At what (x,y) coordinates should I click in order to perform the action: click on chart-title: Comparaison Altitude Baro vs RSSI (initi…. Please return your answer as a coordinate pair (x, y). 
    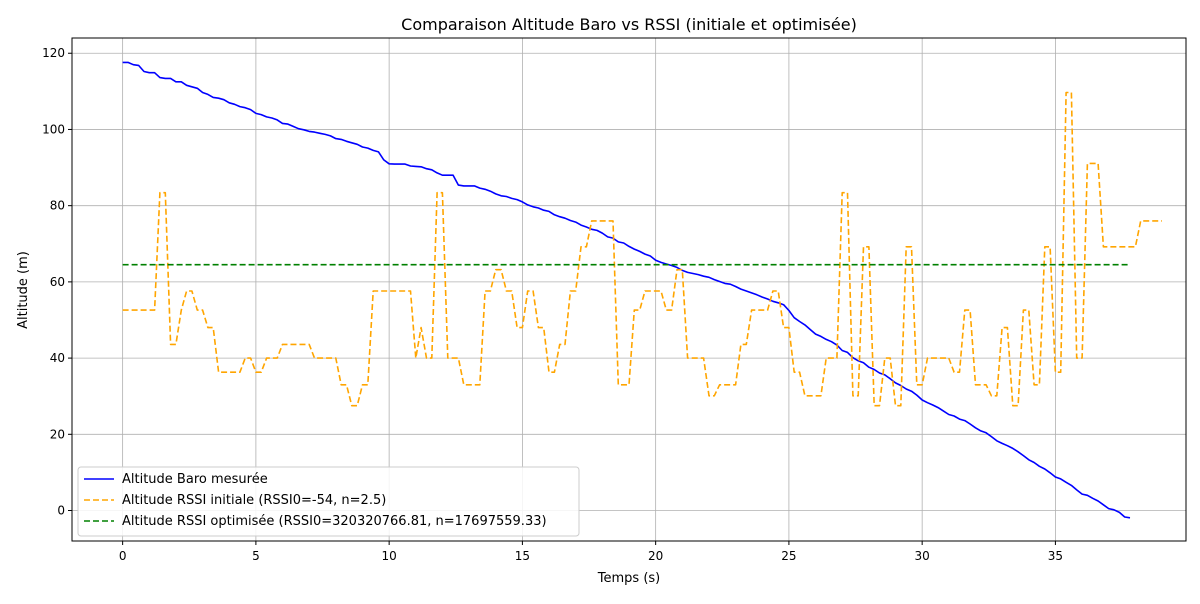
    Looking at the image, I should click on (629, 24).